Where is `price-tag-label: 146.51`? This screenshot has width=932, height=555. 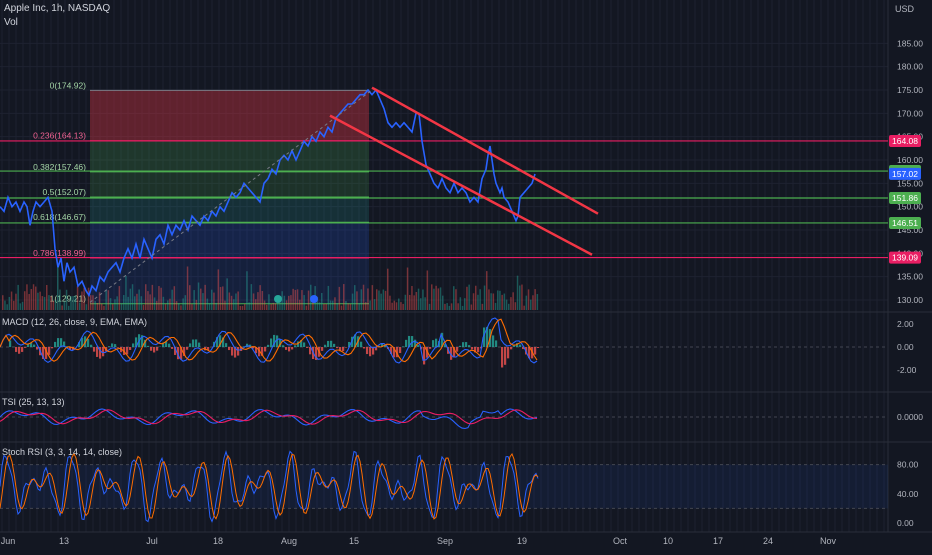
price-tag-label: 146.51 is located at coordinates (905, 223).